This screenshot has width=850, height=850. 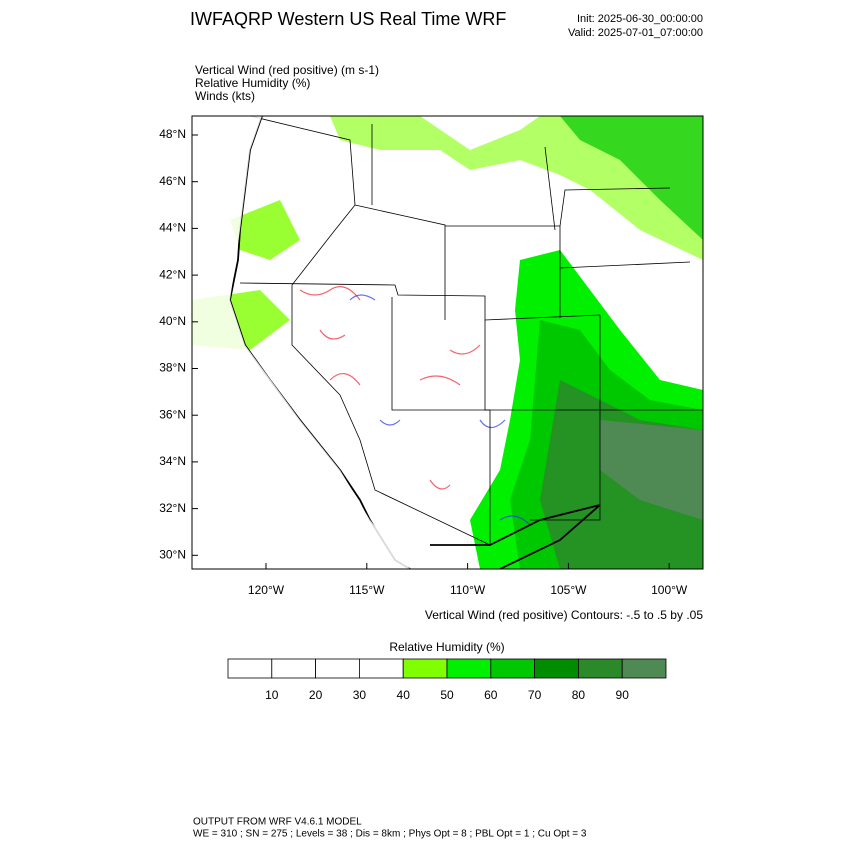 What do you see at coordinates (172, 274) in the screenshot?
I see `lat-label: 42°N` at bounding box center [172, 274].